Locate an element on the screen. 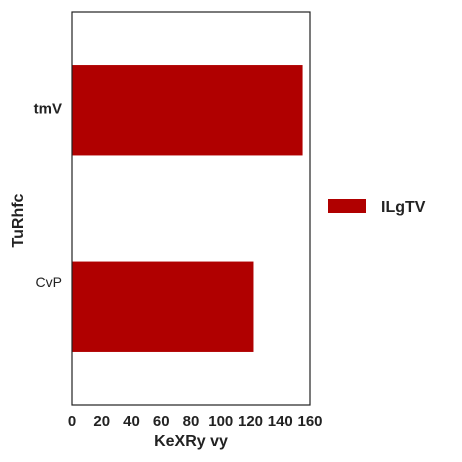 This screenshot has height=462, width=462. x-tick-label: 60 is located at coordinates (161, 421).